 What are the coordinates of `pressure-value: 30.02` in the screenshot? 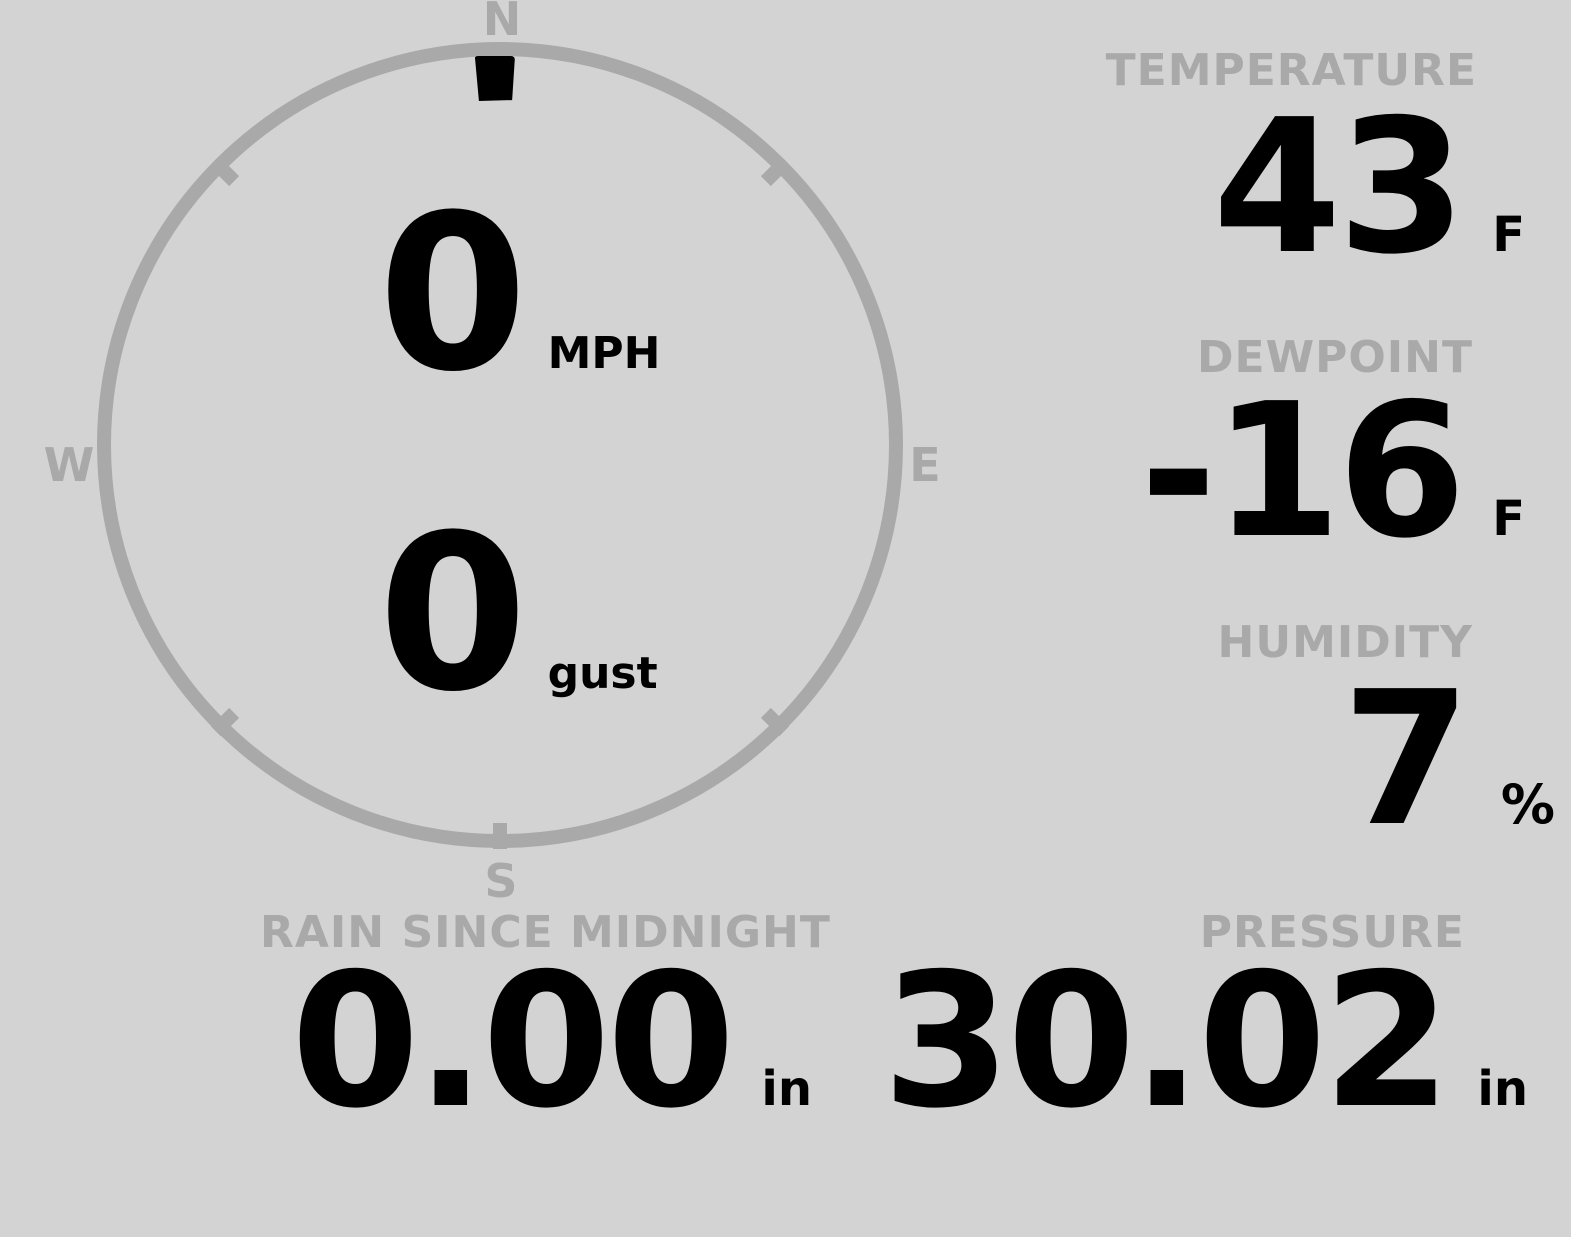 It's located at (1166, 1041).